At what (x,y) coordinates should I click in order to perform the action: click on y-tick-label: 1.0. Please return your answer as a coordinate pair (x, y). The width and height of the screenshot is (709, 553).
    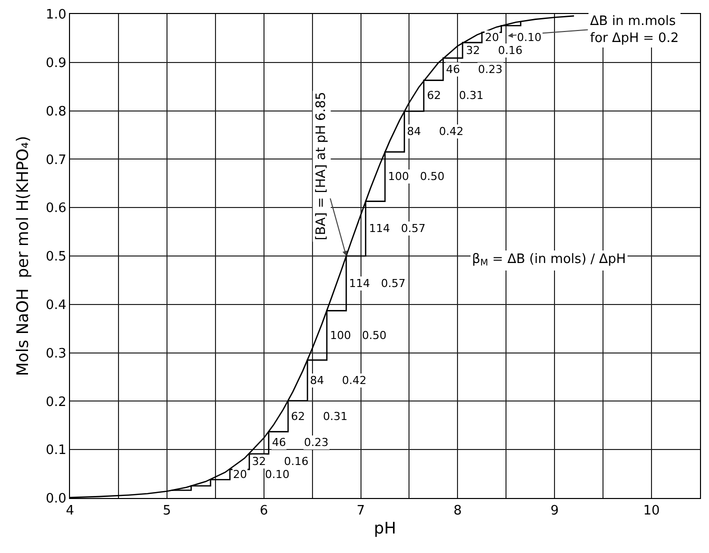
    Looking at the image, I should click on (56, 15).